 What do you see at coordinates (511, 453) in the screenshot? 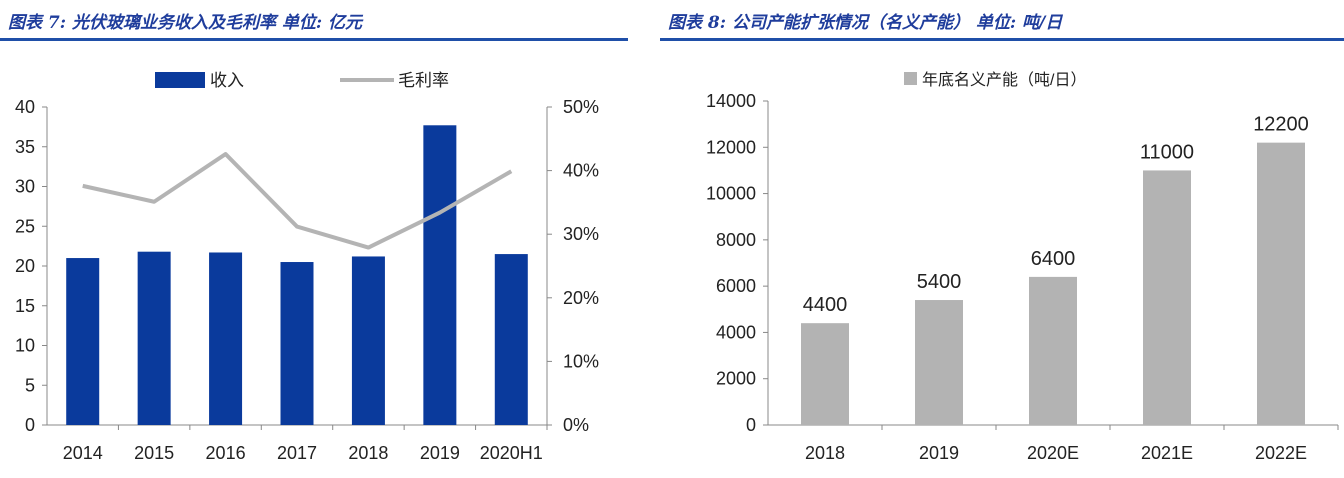
I see `x-tick-label: 2020H1` at bounding box center [511, 453].